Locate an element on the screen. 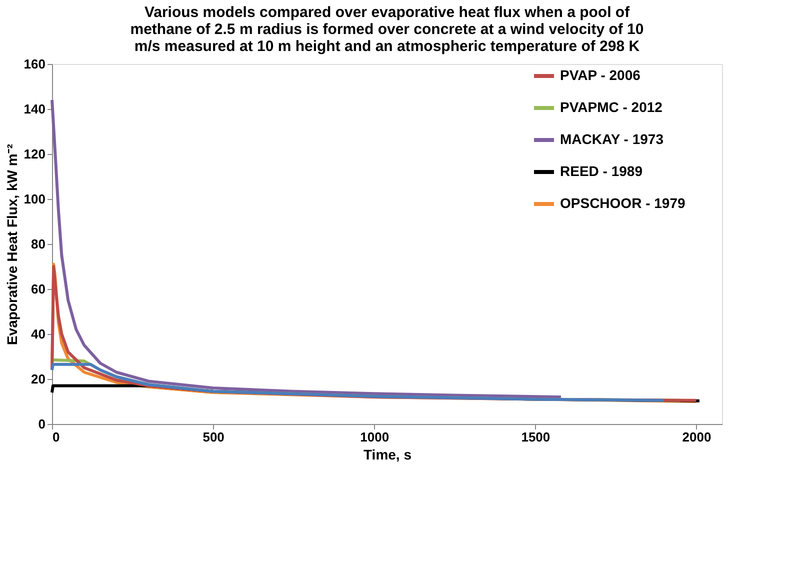  legend-label: PVAPMC - 2012 is located at coordinates (611, 107).